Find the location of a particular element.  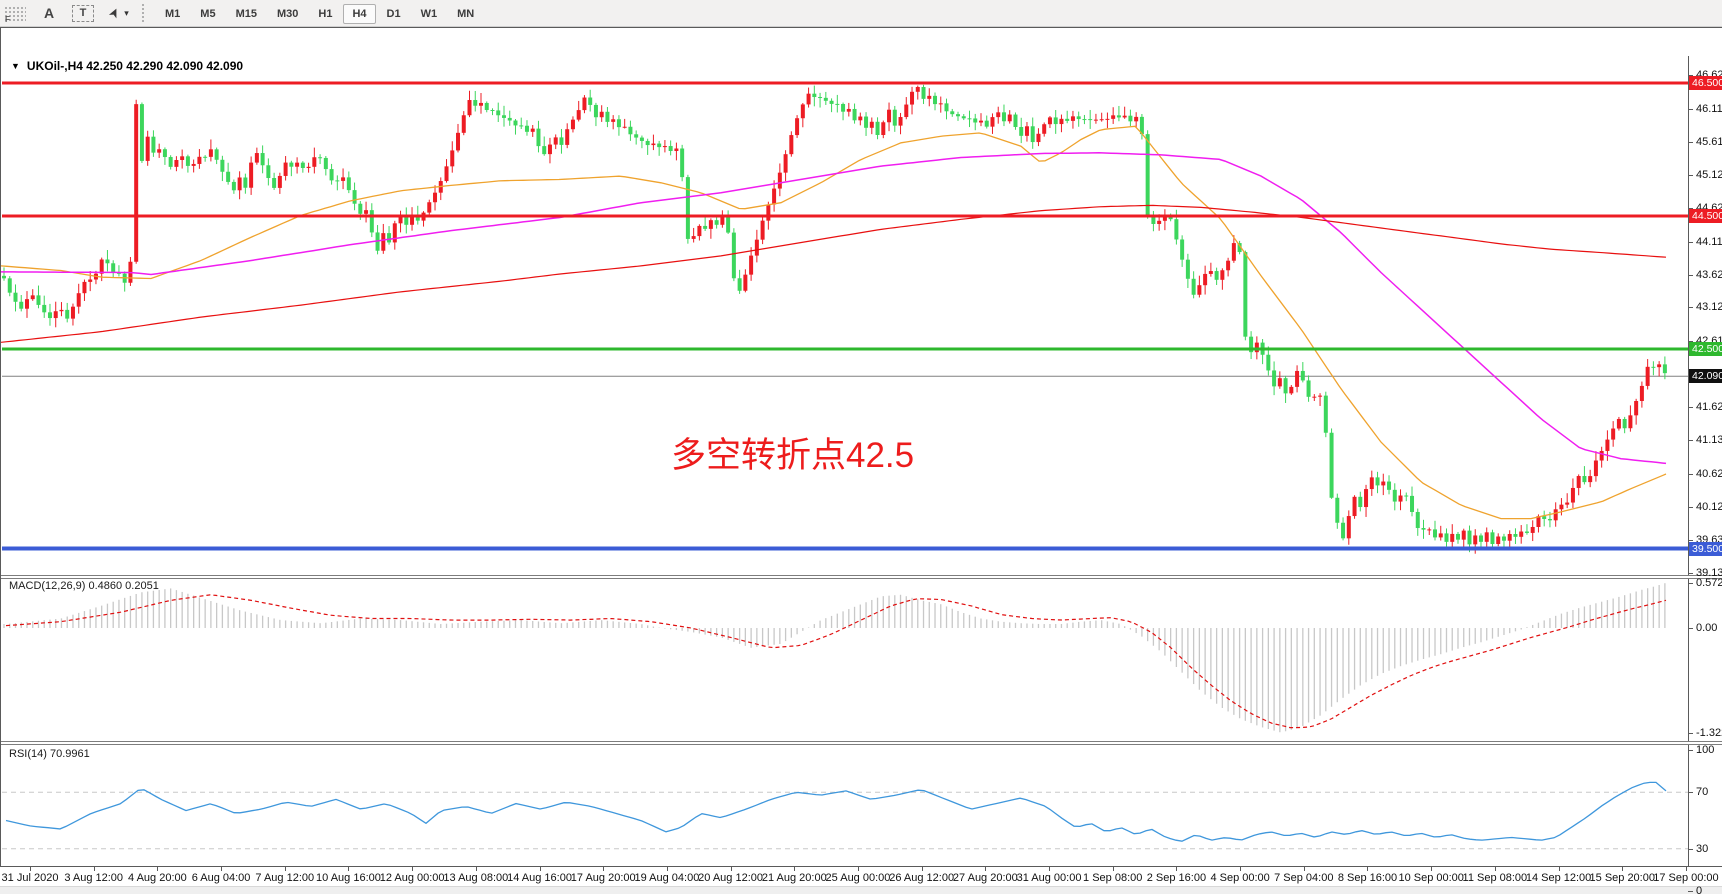

time-axis-strip is located at coordinates (861, 890).